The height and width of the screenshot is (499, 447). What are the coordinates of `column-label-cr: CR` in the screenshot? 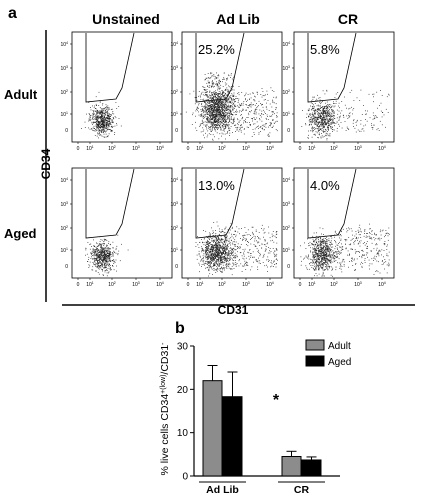 It's located at (348, 19).